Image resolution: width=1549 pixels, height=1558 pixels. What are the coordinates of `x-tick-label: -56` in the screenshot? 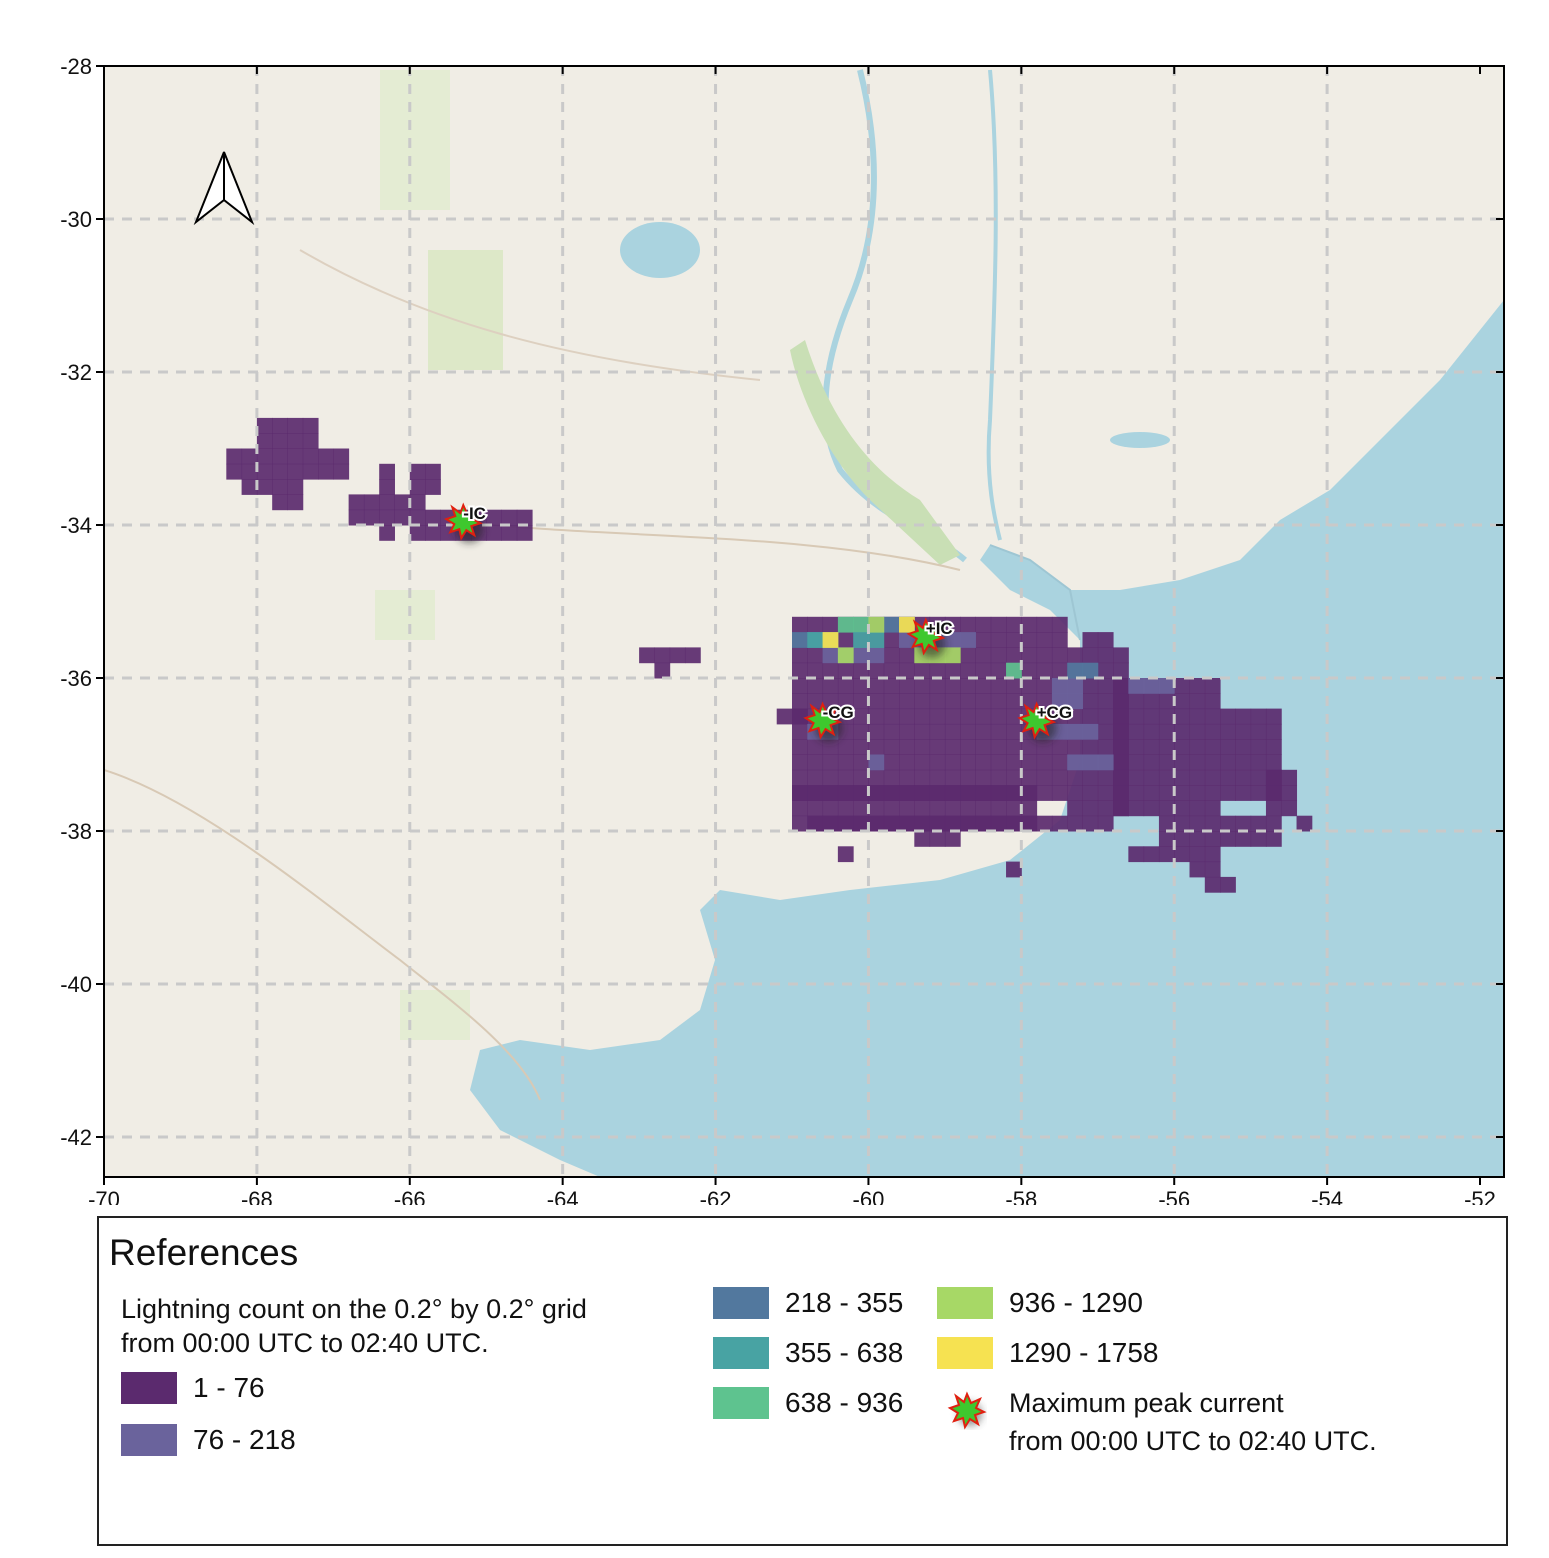 It's located at (1174, 1196).